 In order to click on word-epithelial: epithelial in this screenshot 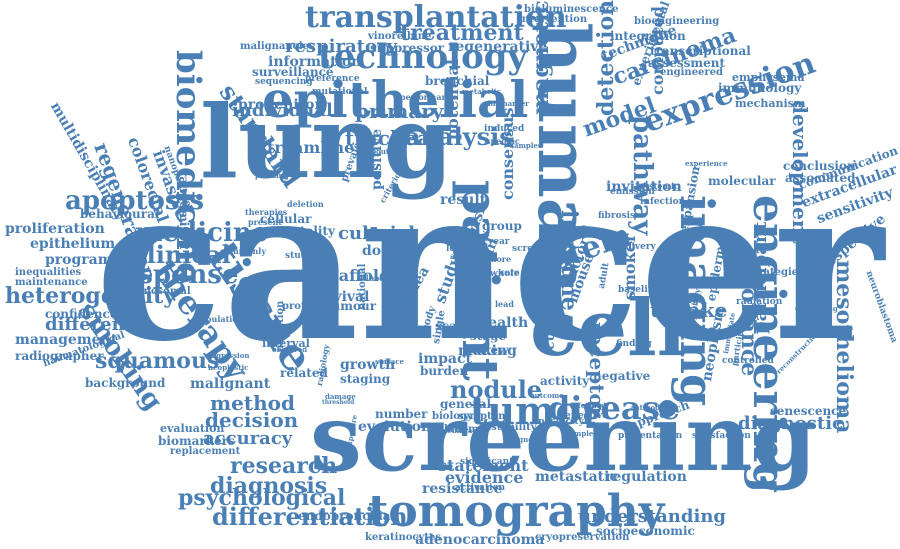, I will do `click(395, 99)`.